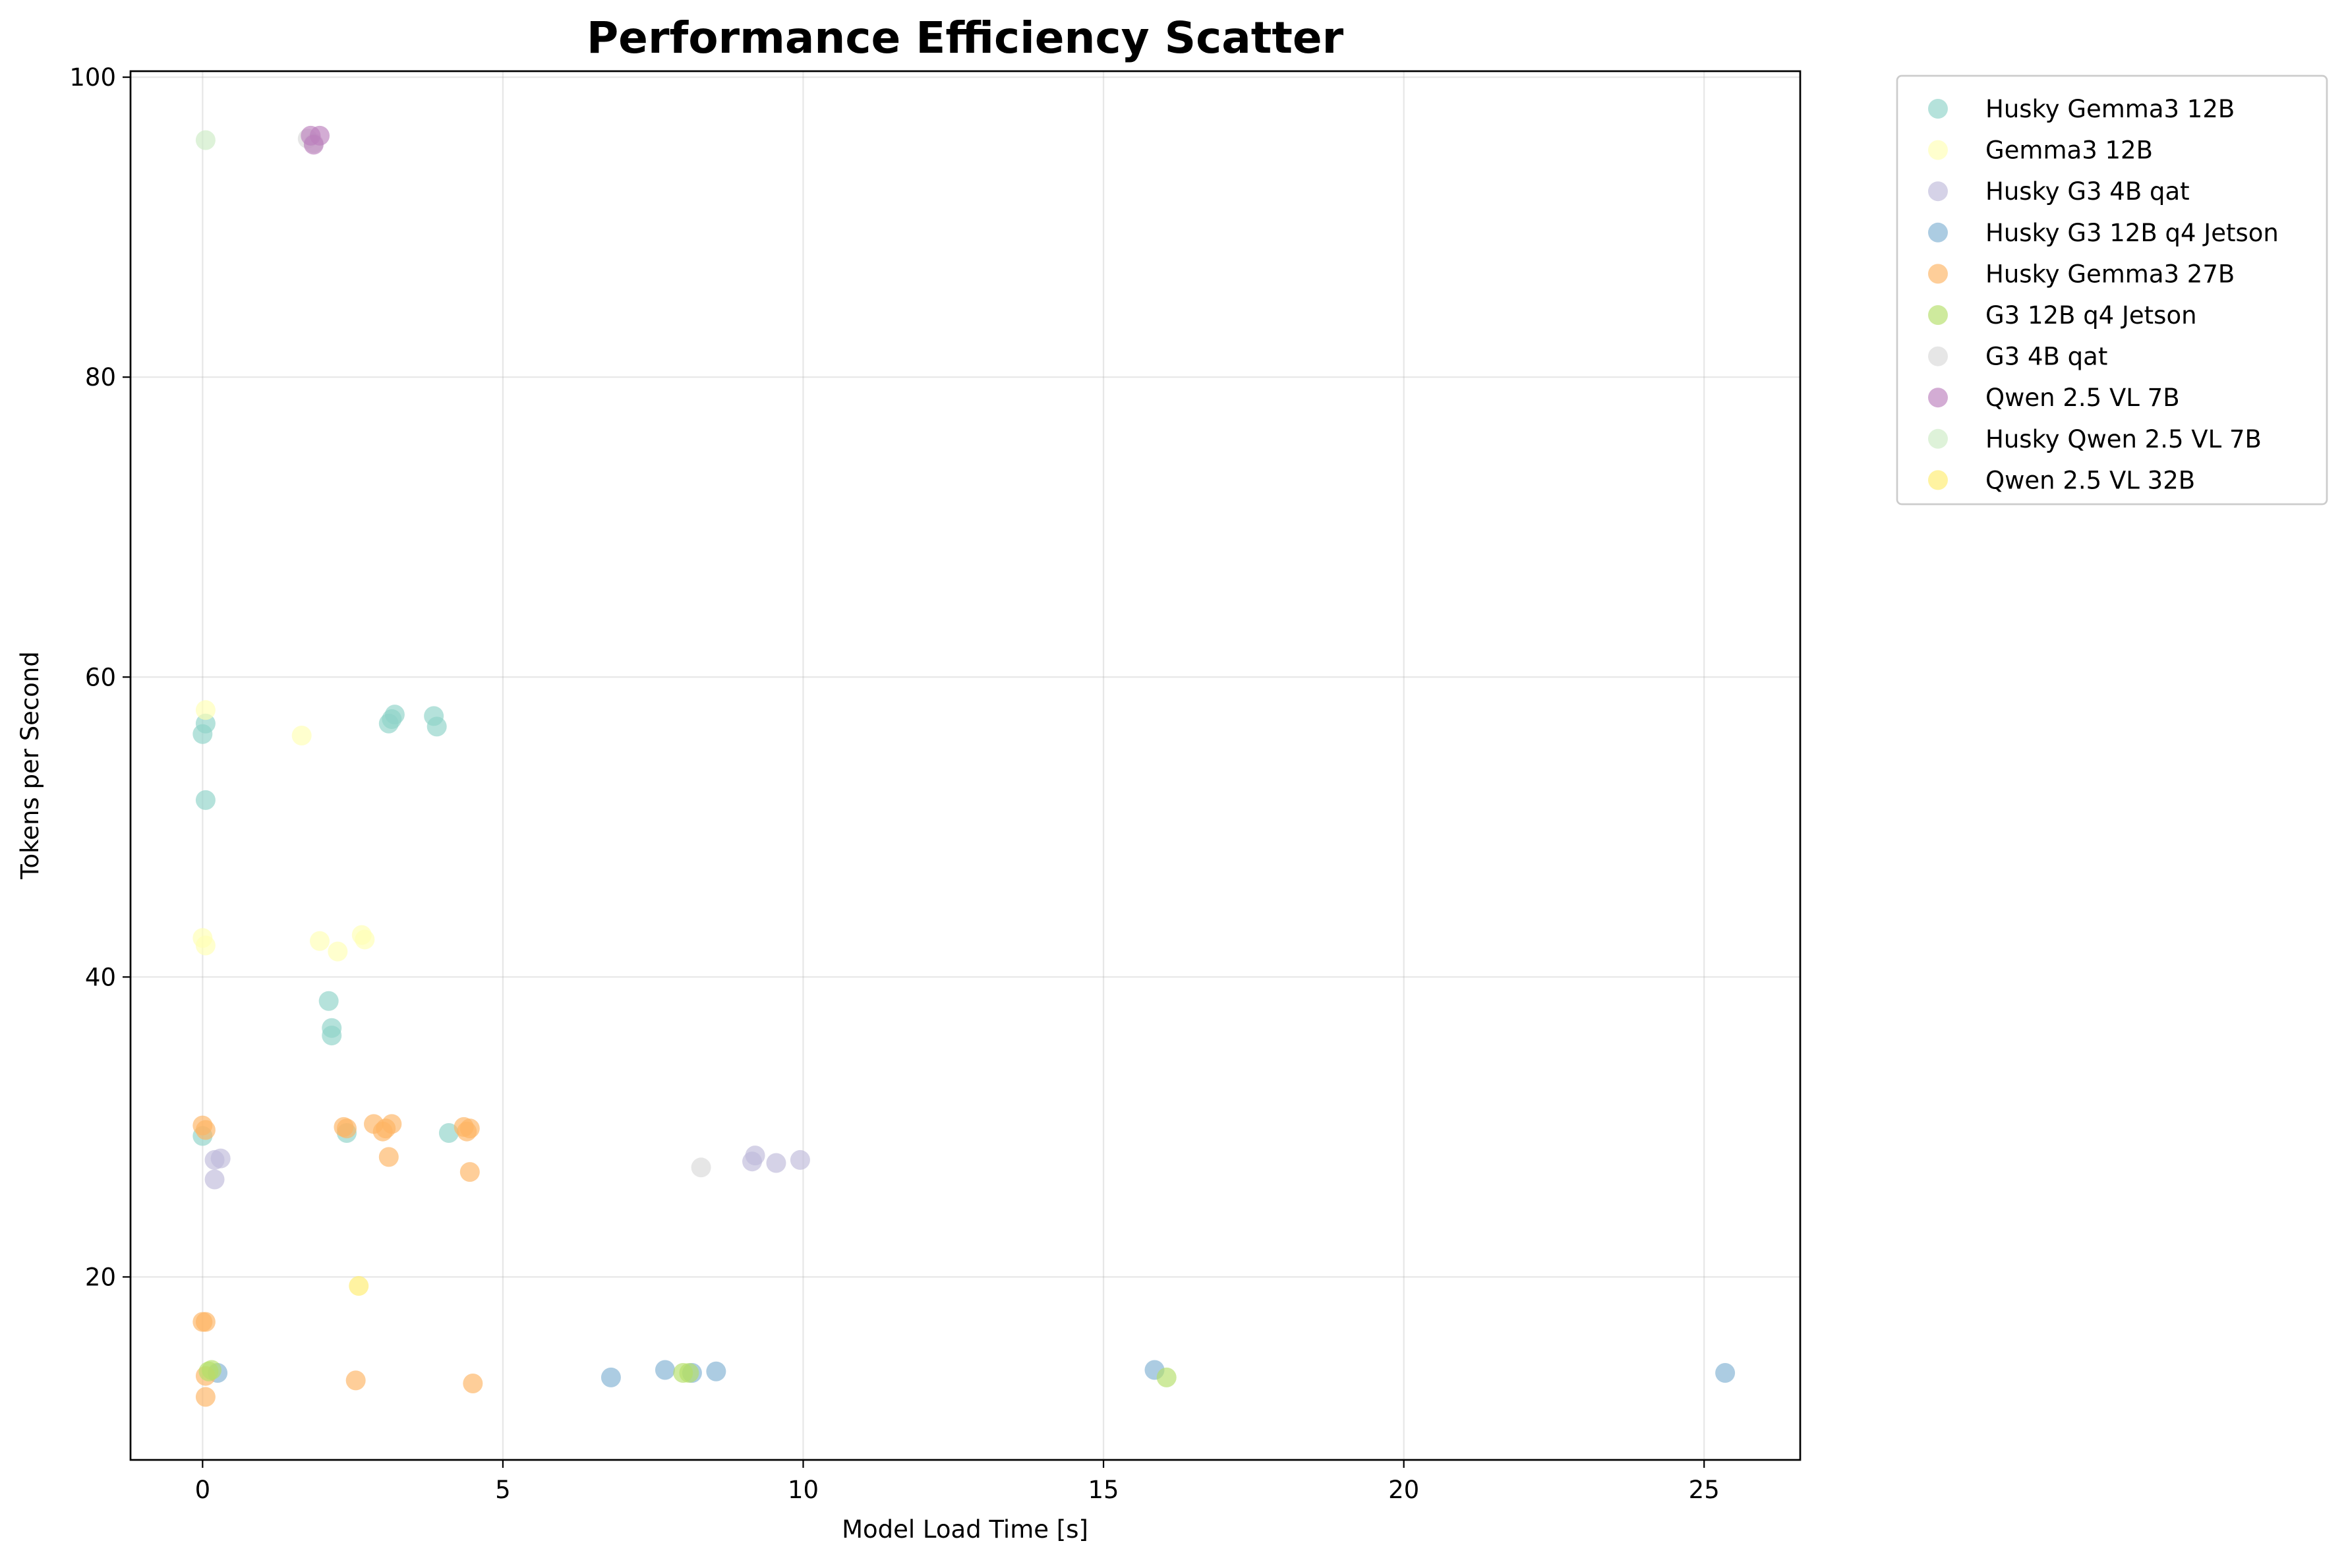 The height and width of the screenshot is (1568, 2346). I want to click on legend-label: Husky Qwen 2.5 VL 7B, so click(2123, 439).